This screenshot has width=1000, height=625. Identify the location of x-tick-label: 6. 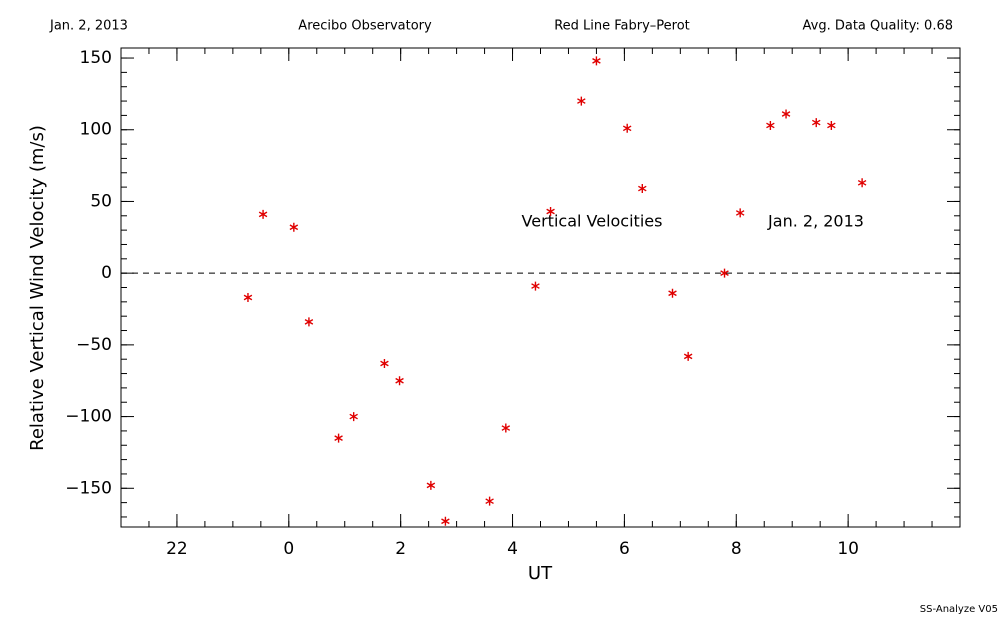
(624, 549).